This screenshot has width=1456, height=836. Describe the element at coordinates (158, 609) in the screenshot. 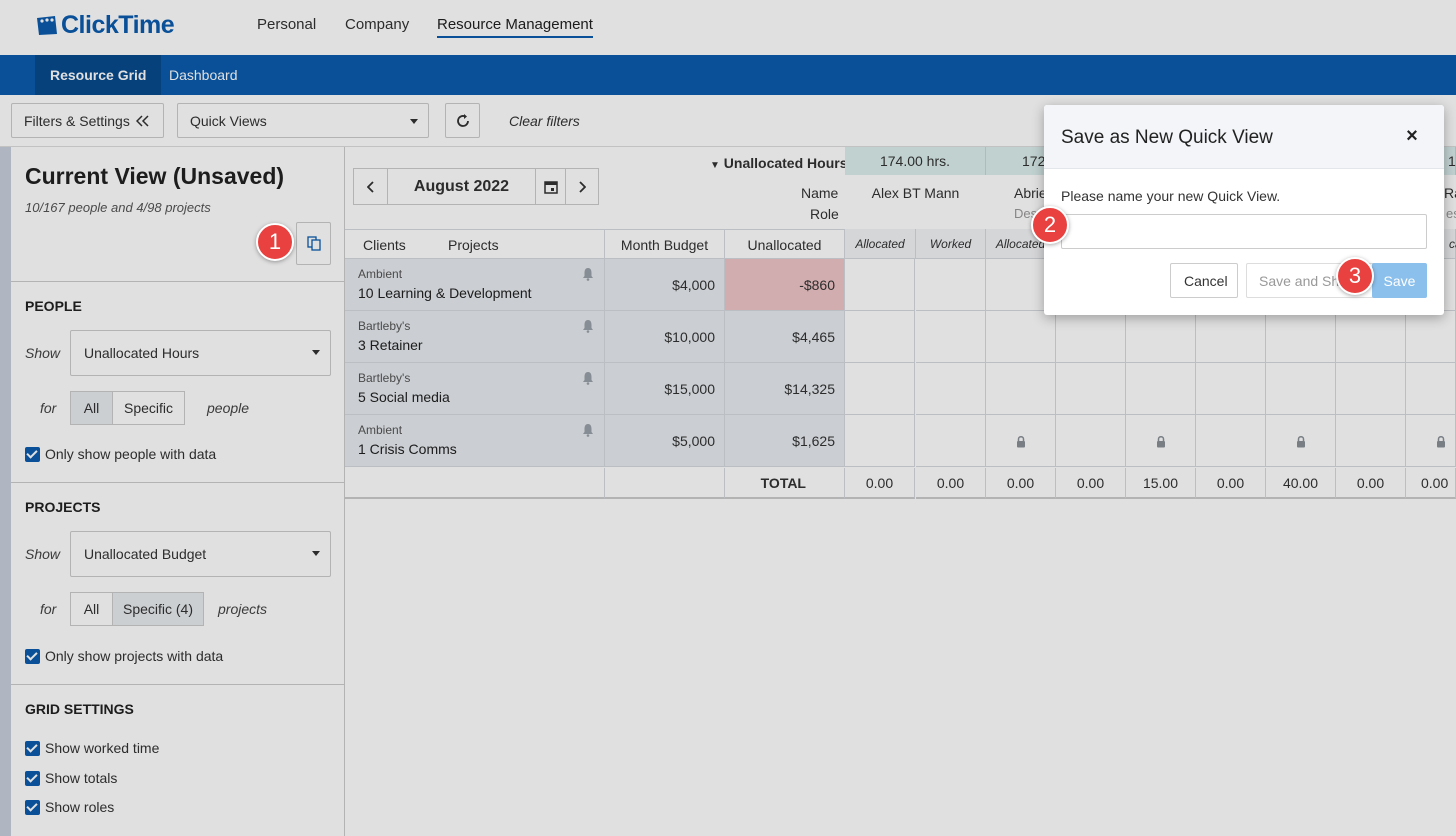

I see `projects-specific-toggle: Specific (4)` at that location.